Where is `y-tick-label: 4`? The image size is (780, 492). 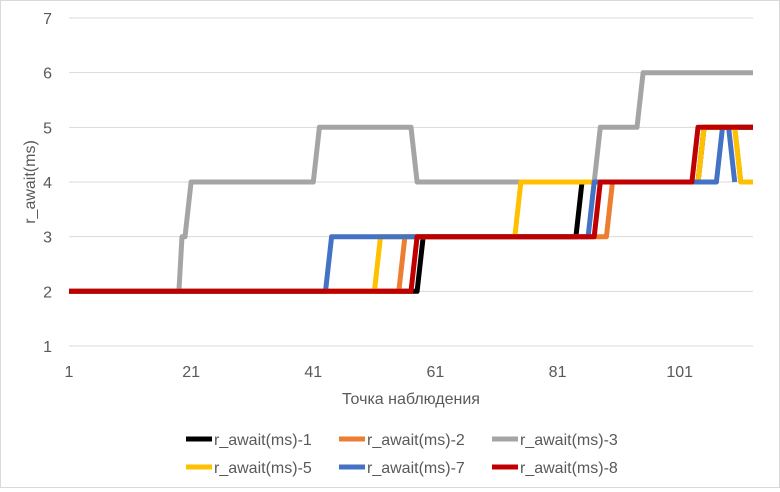
y-tick-label: 4 is located at coordinates (47, 183).